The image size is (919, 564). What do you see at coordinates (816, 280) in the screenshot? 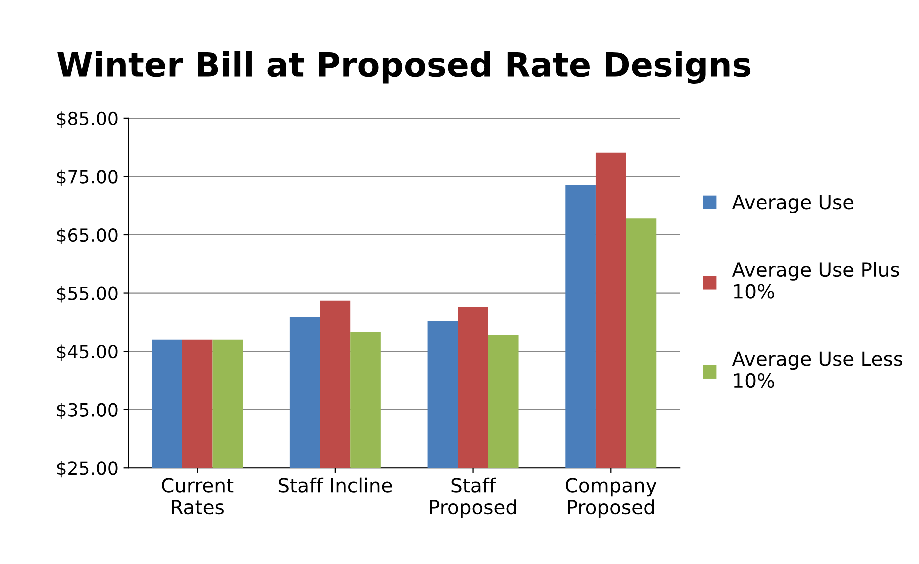
I see `legend-label: Average Use Plus 10%` at bounding box center [816, 280].